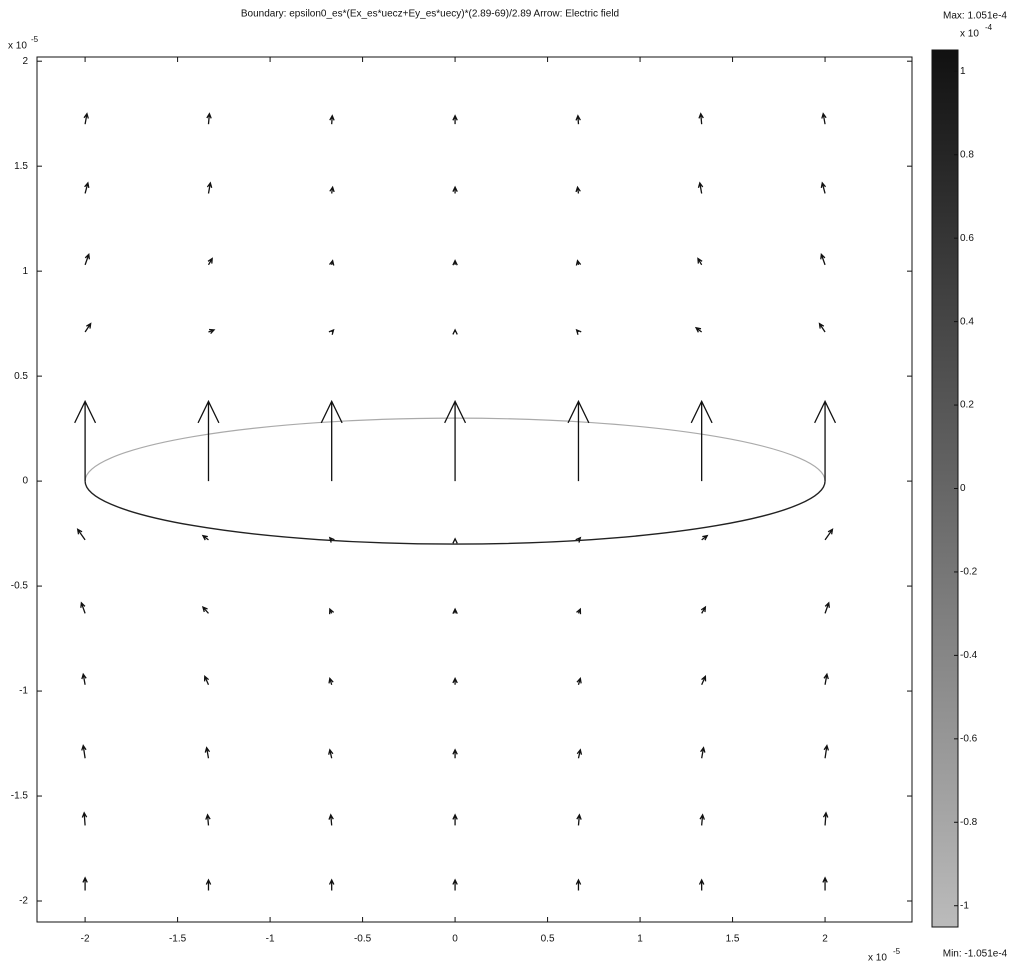  What do you see at coordinates (969, 738) in the screenshot?
I see `colorbar-tick-label: -0.6` at bounding box center [969, 738].